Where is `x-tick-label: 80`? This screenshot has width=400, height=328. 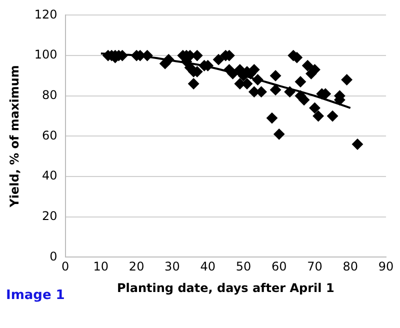 x-tick-label: 80 is located at coordinates (350, 267).